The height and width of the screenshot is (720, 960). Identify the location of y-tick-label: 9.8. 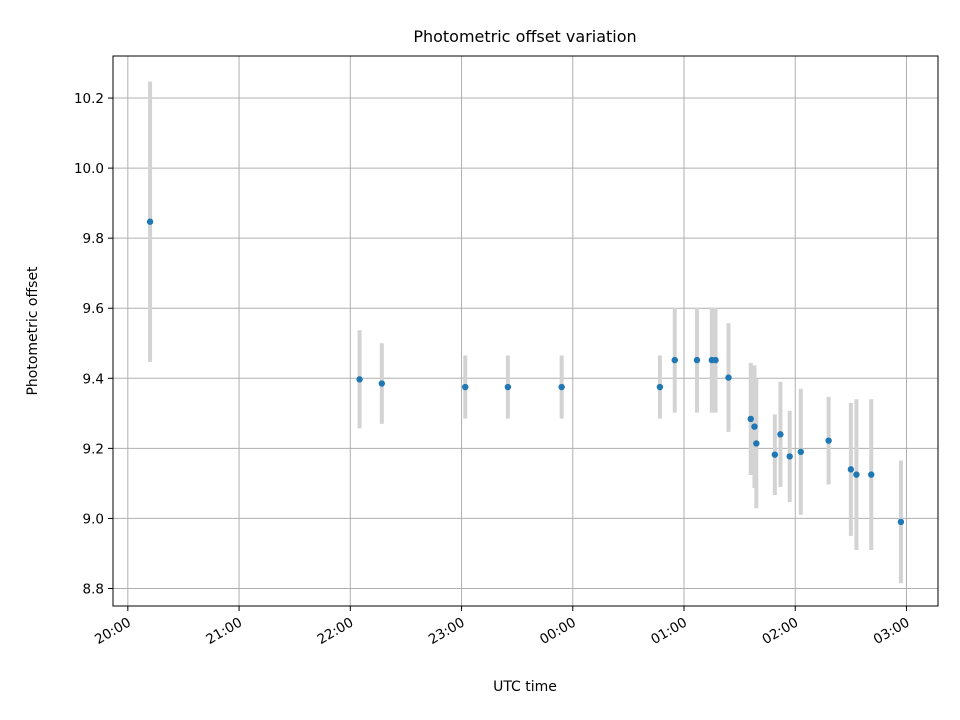
(93, 239).